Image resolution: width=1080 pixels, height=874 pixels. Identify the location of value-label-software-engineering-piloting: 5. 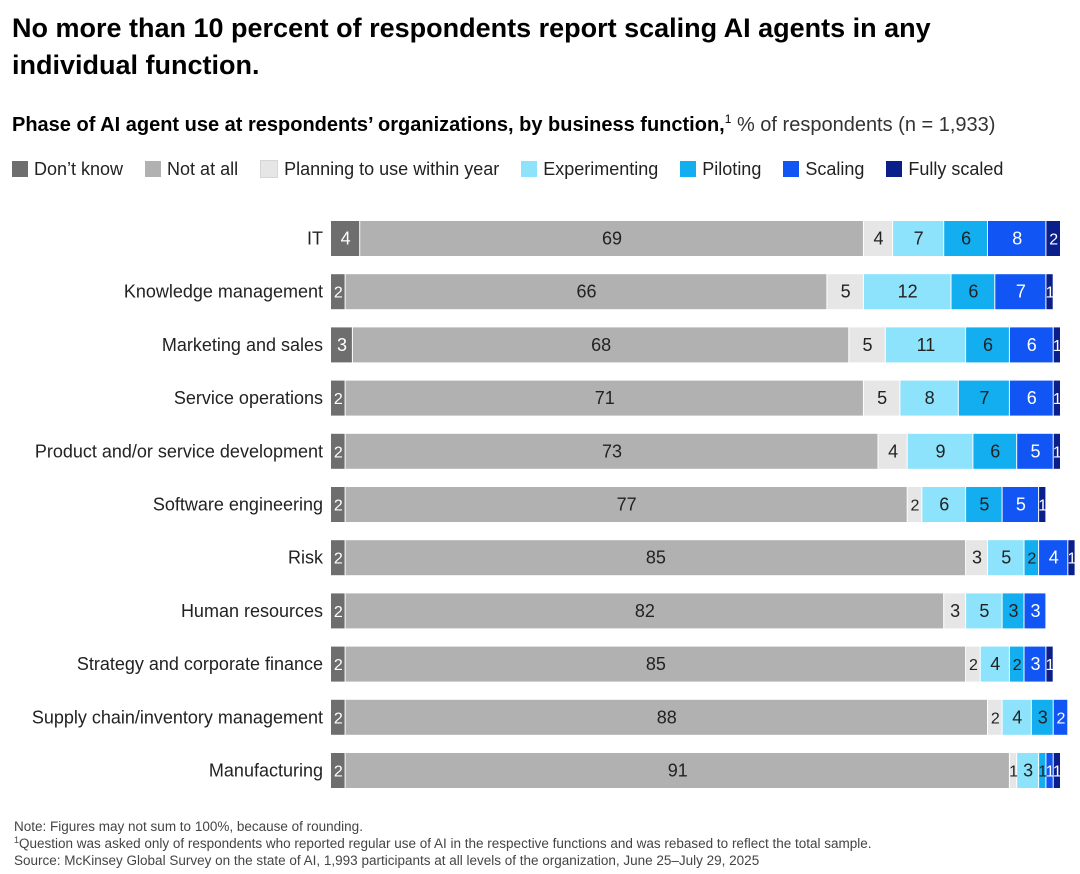
(984, 505).